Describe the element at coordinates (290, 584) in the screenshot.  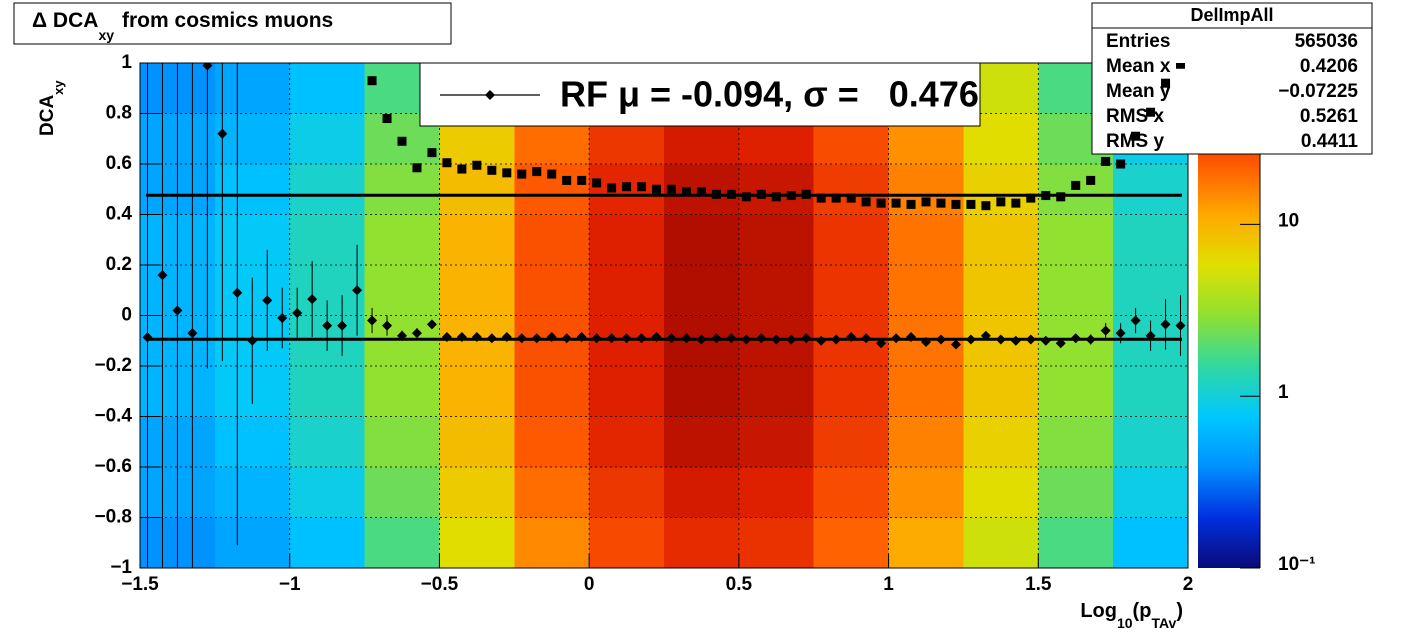
I see `x-tick-label: −1` at that location.